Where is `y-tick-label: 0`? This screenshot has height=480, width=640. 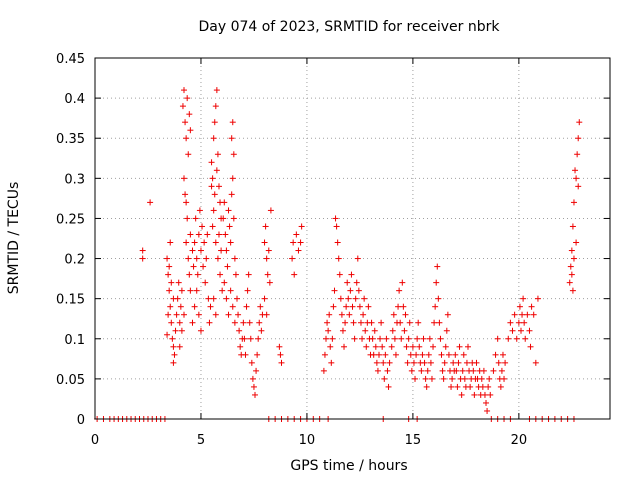
y-tick-label: 0 is located at coordinates (81, 420).